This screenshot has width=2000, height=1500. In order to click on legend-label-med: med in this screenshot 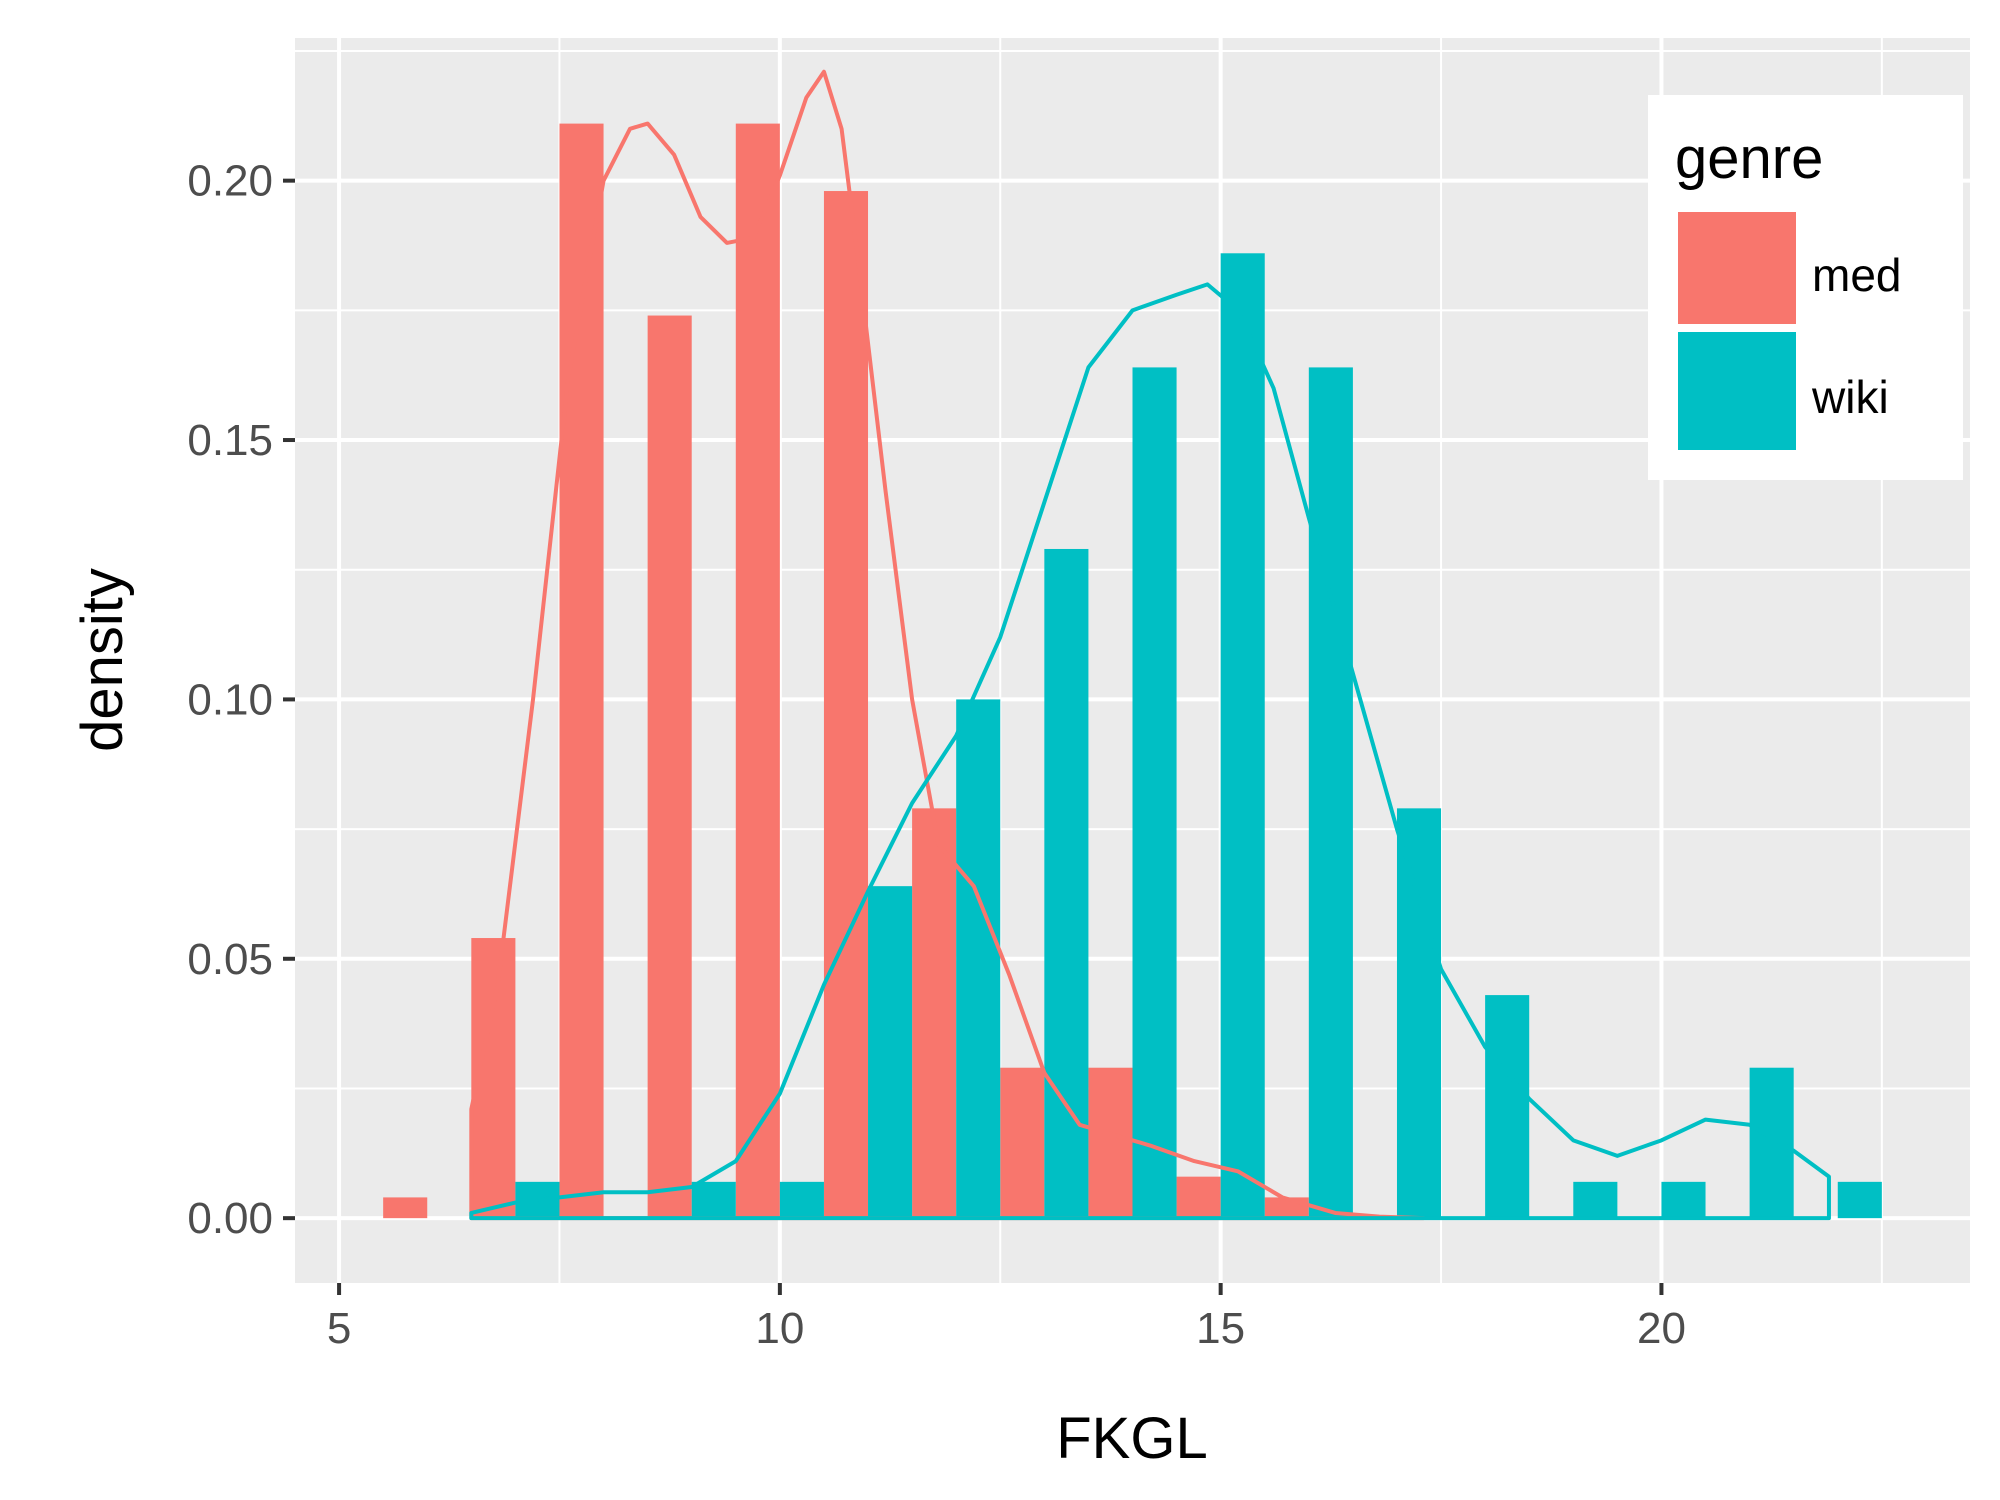, I will do `click(1856, 275)`.